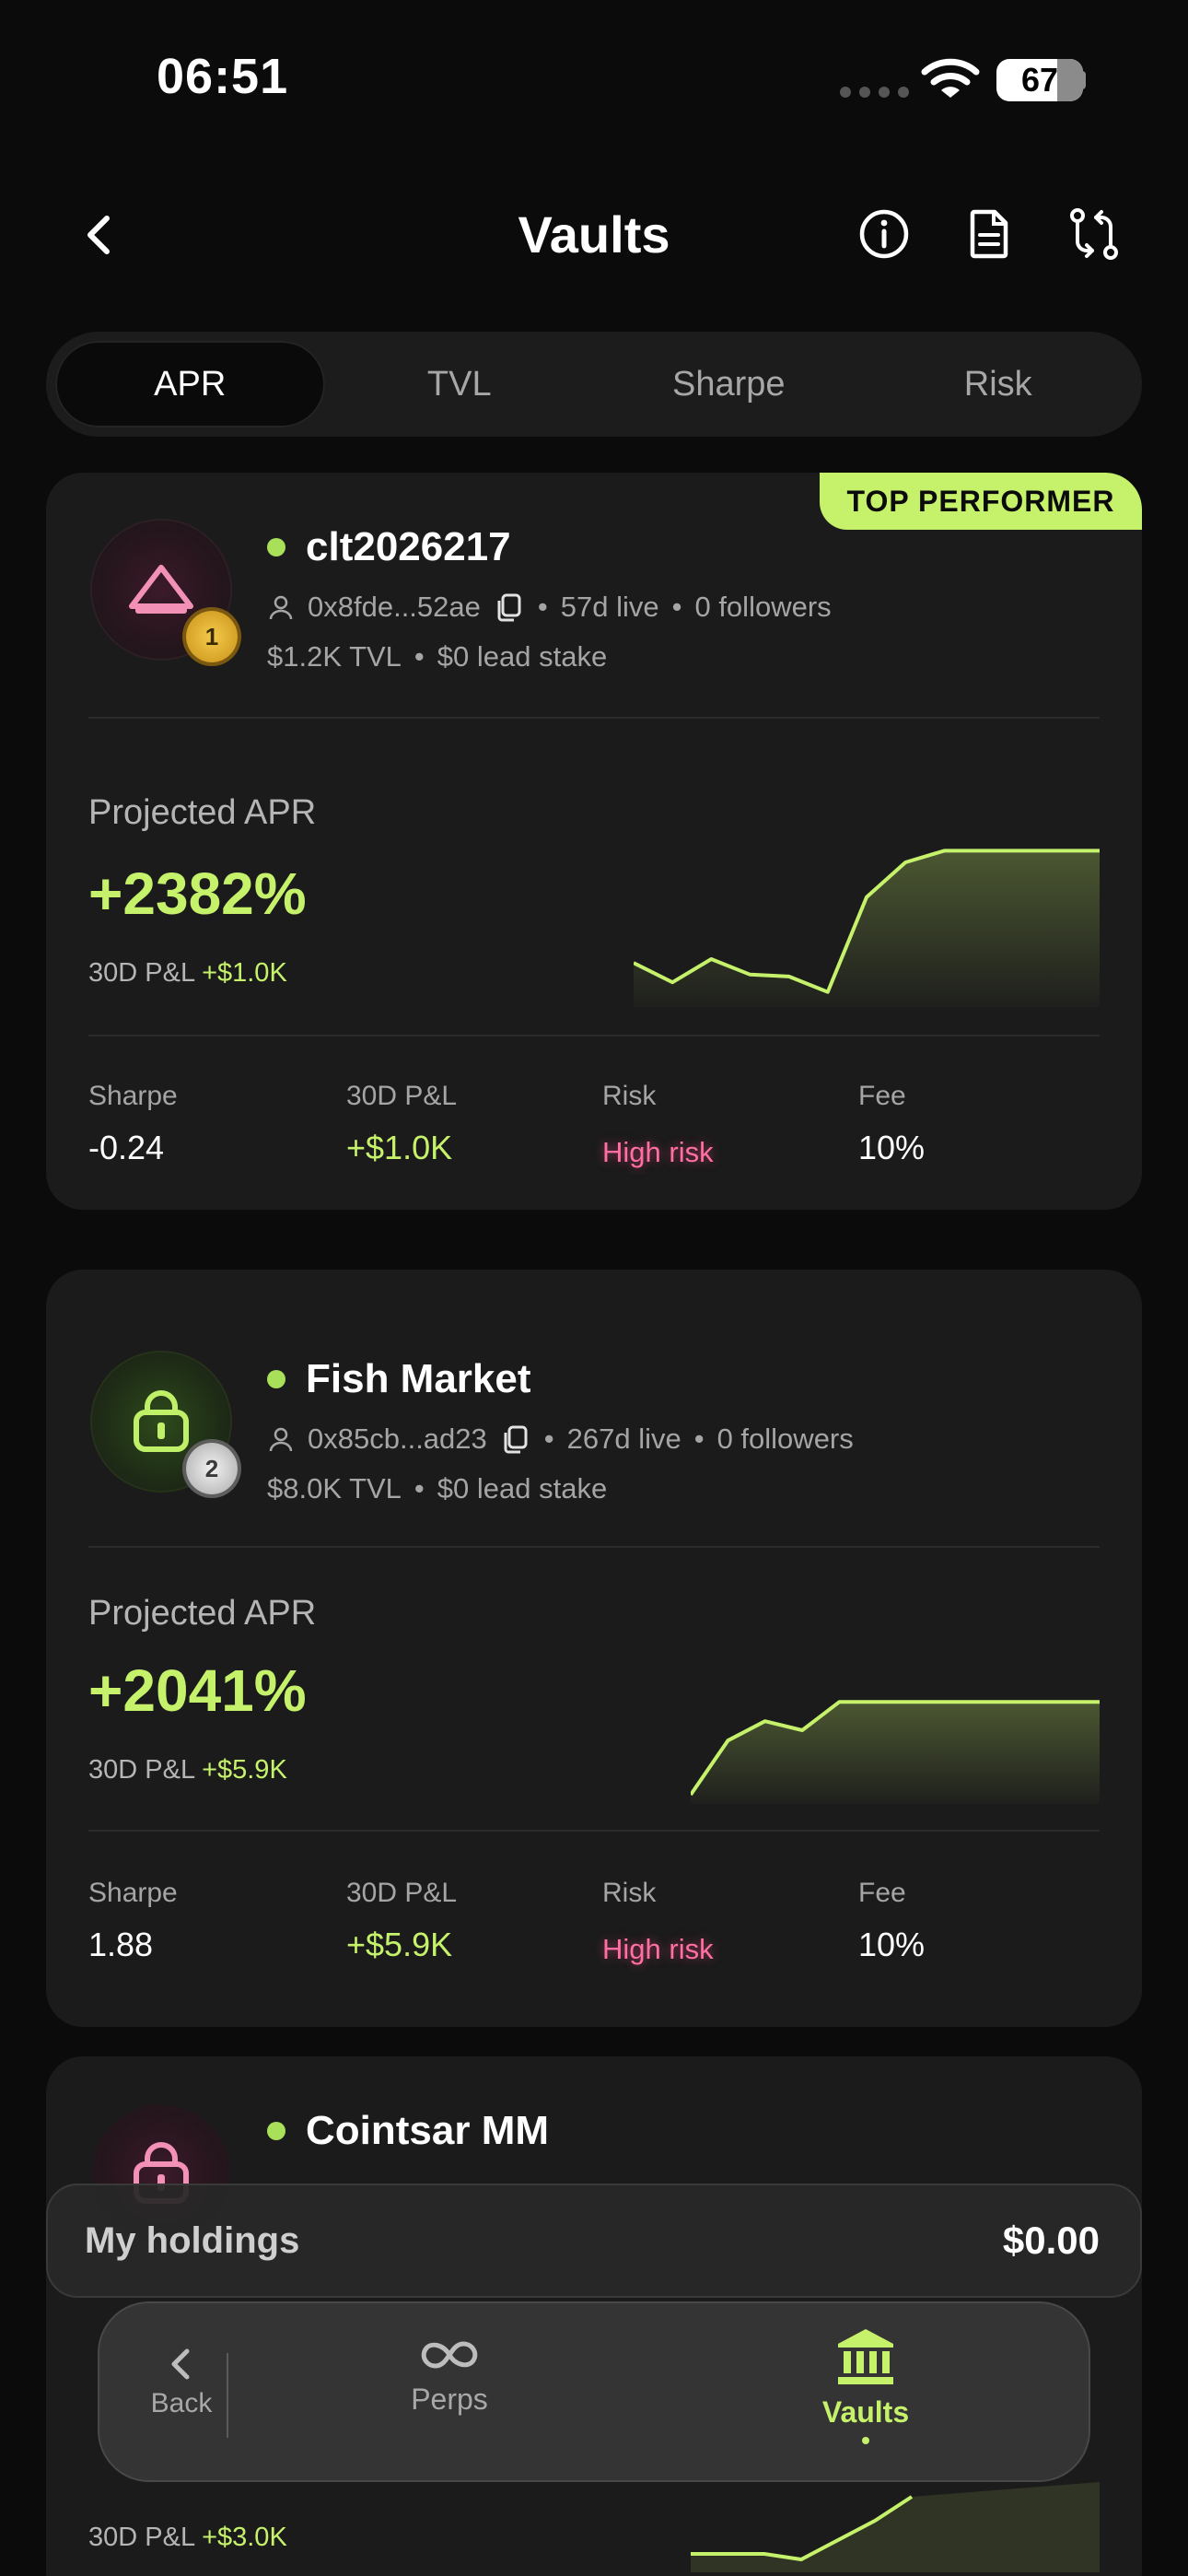 The width and height of the screenshot is (1188, 2576). What do you see at coordinates (192, 2240) in the screenshot?
I see `holdings-label: My holdings` at bounding box center [192, 2240].